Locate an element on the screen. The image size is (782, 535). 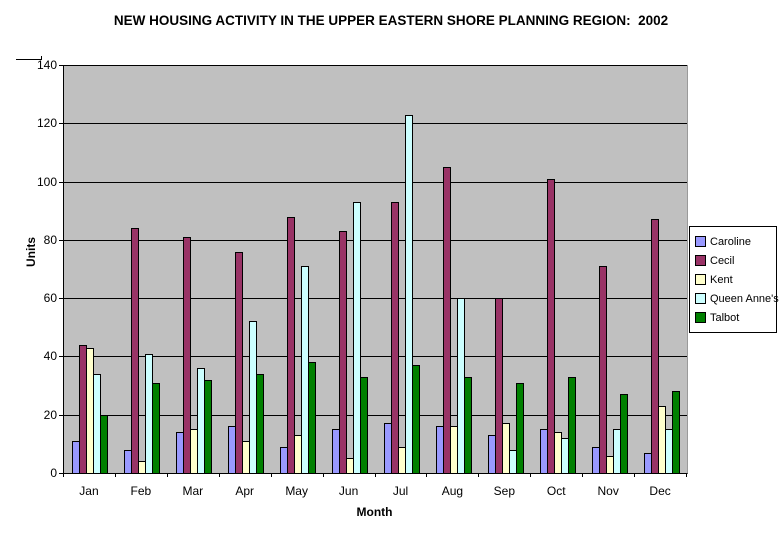
legend-item-caroline: Caroline is located at coordinates (733, 241).